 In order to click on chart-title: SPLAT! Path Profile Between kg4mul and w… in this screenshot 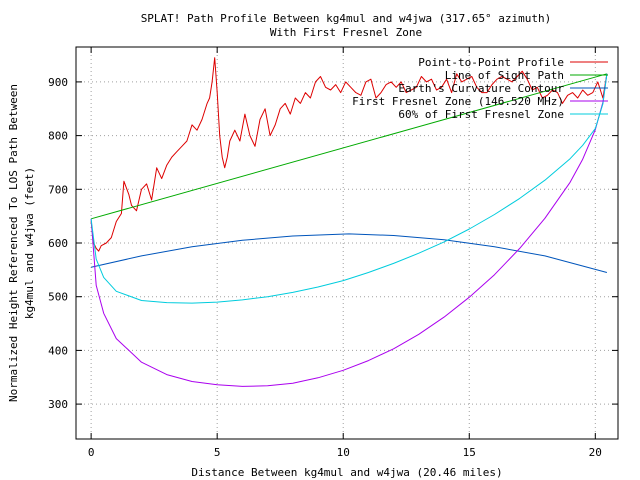, I will do `click(346, 18)`.